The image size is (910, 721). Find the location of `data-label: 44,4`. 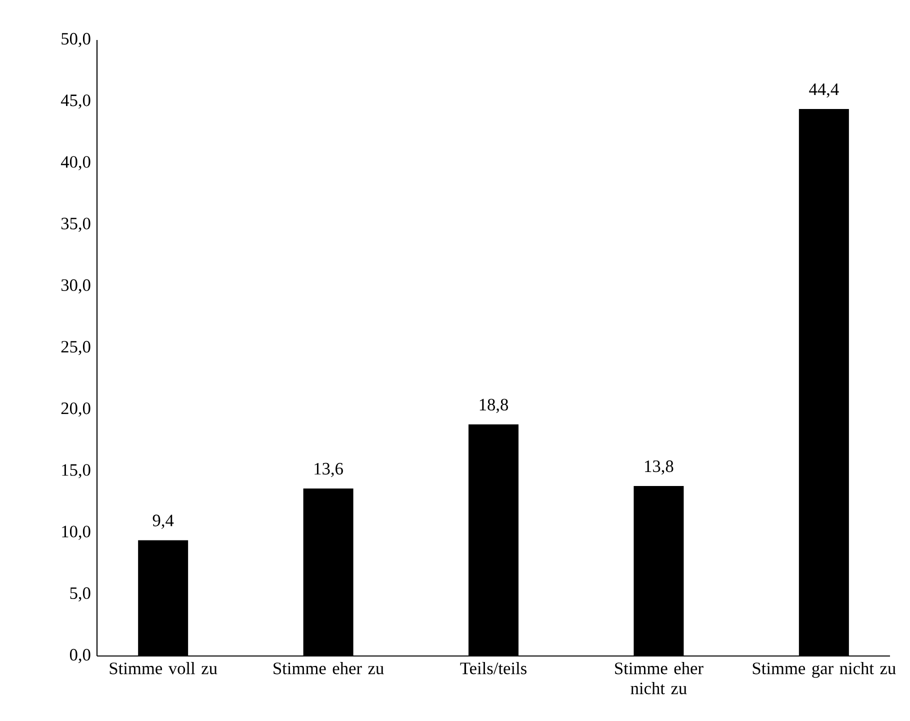

data-label: 44,4 is located at coordinates (824, 91).